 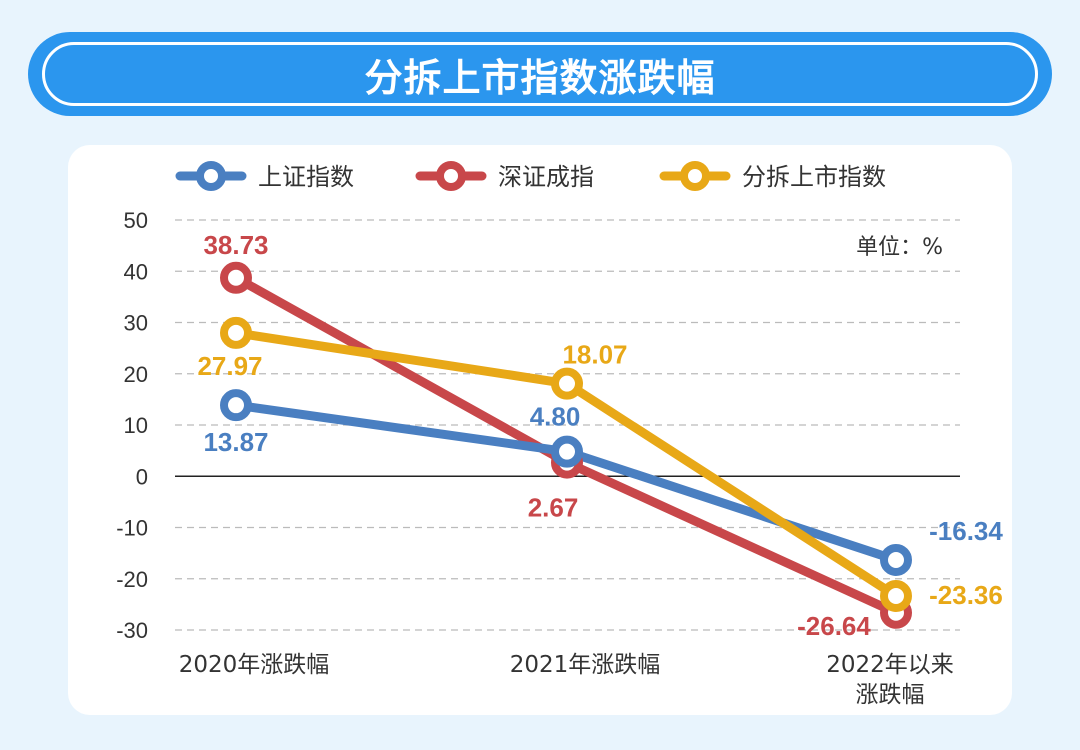 What do you see at coordinates (555, 417) in the screenshot?
I see `data-label: 4.80` at bounding box center [555, 417].